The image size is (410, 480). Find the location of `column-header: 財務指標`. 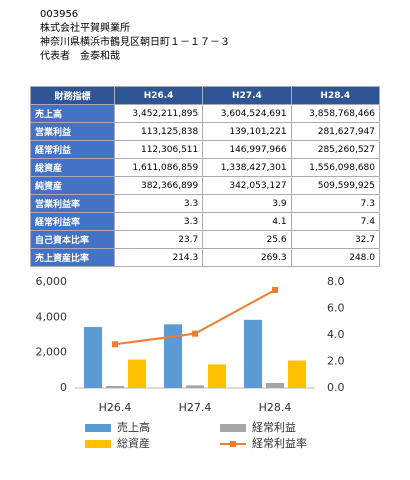

column-header: 財務指標 is located at coordinates (72, 95).